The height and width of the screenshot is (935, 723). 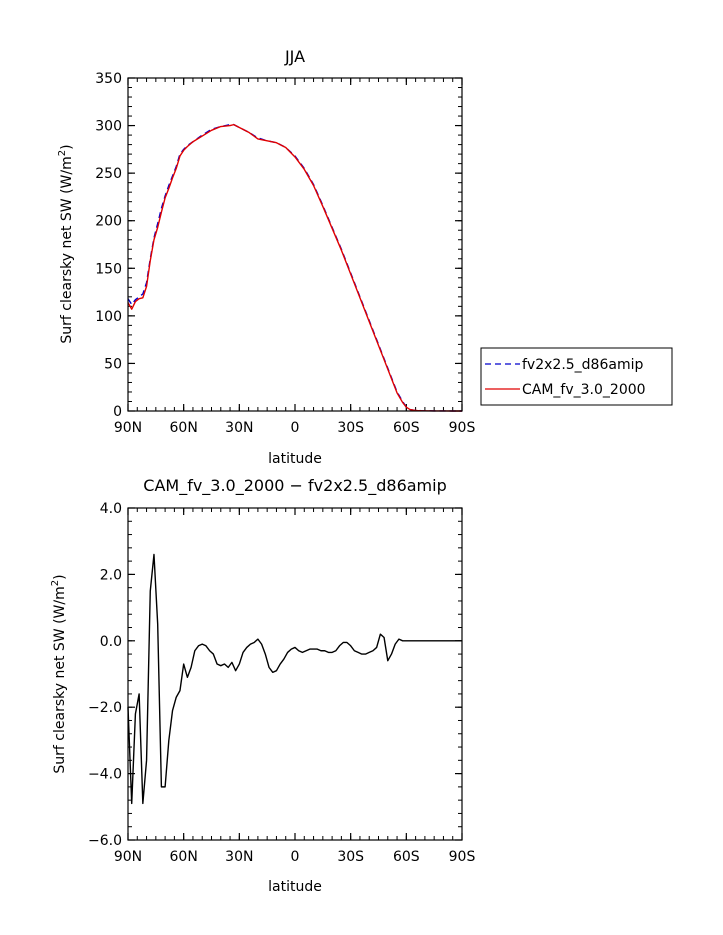 What do you see at coordinates (105, 841) in the screenshot?
I see `bottom-y-tick-label: −6.0` at bounding box center [105, 841].